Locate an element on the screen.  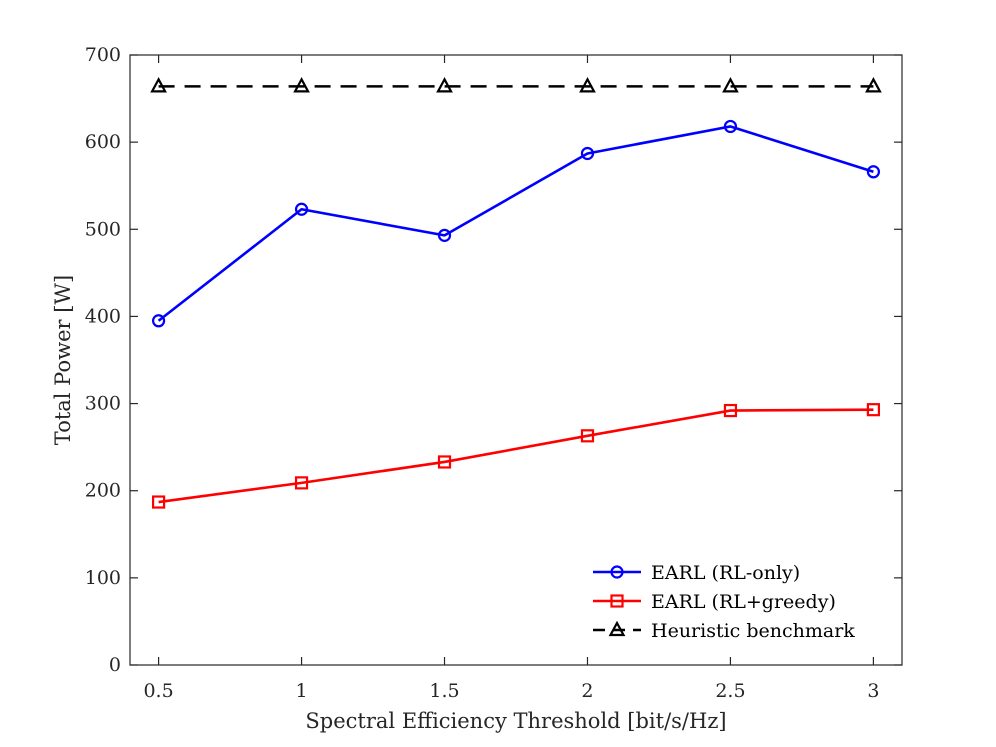
y-tick-label: 400 is located at coordinates (103, 316).